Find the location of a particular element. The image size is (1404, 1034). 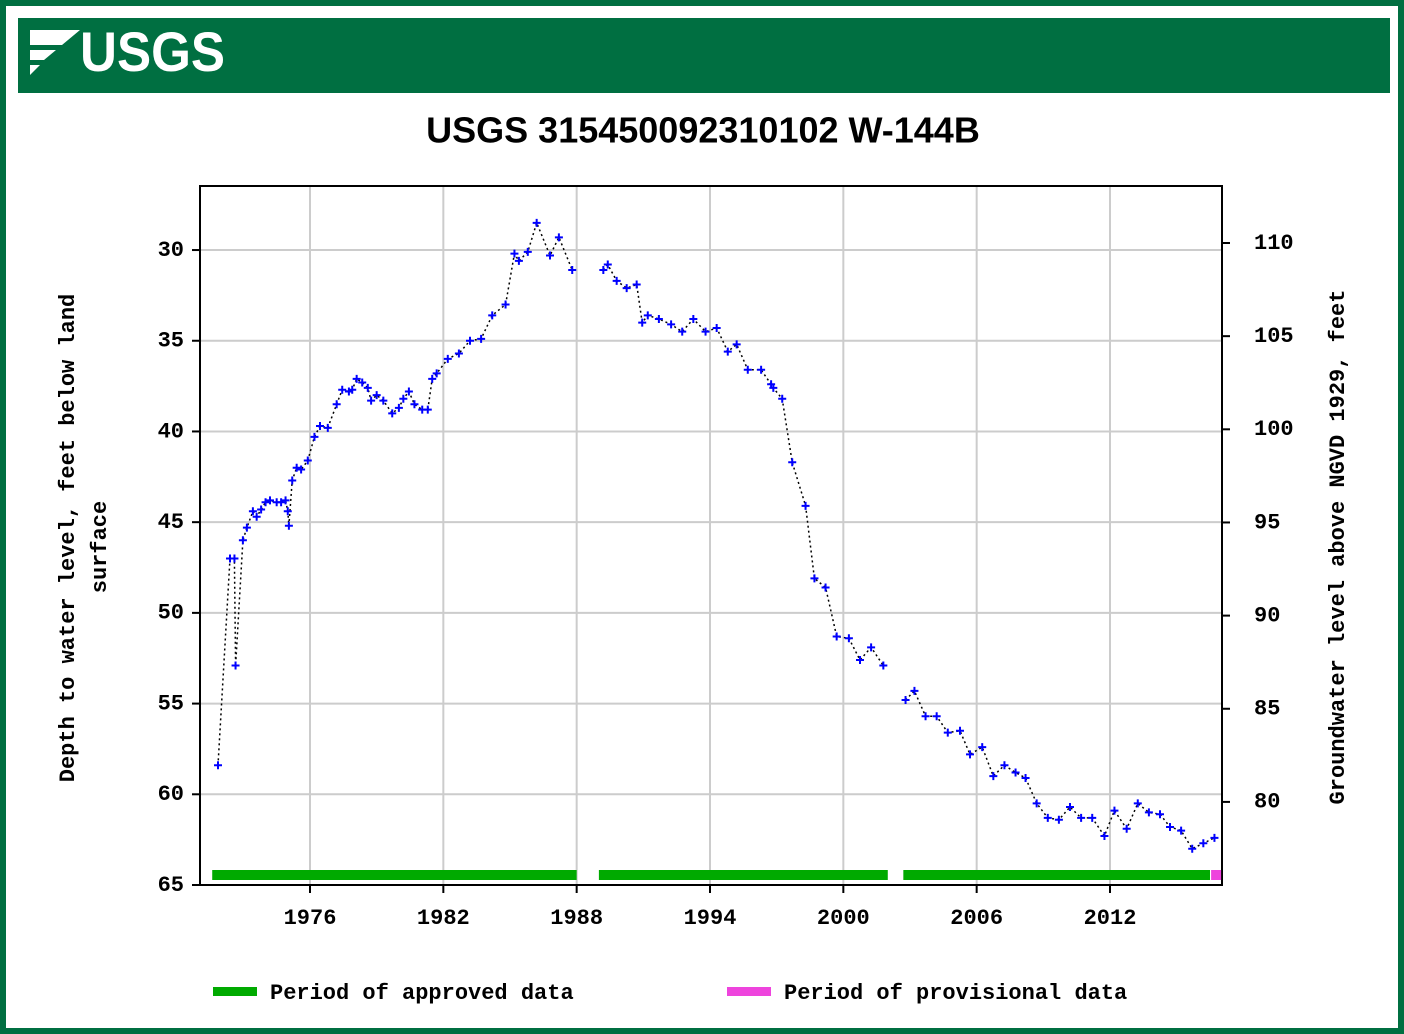

x-tick-label: 1976 is located at coordinates (310, 918).